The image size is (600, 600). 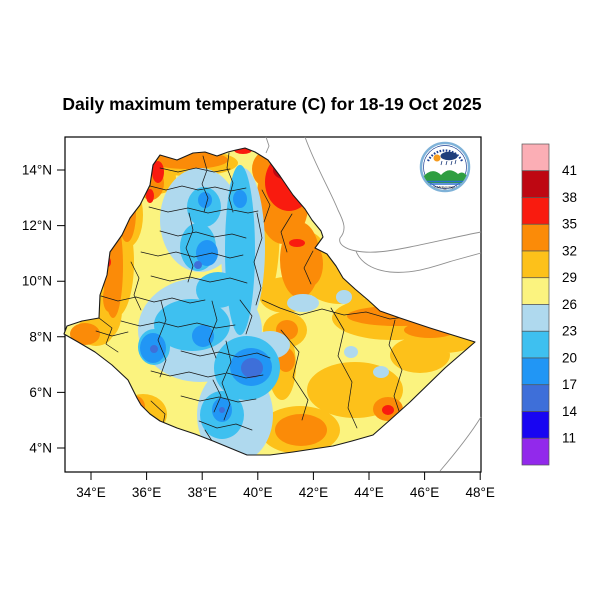 What do you see at coordinates (37, 170) in the screenshot?
I see `y-tick-label: 14°N` at bounding box center [37, 170].